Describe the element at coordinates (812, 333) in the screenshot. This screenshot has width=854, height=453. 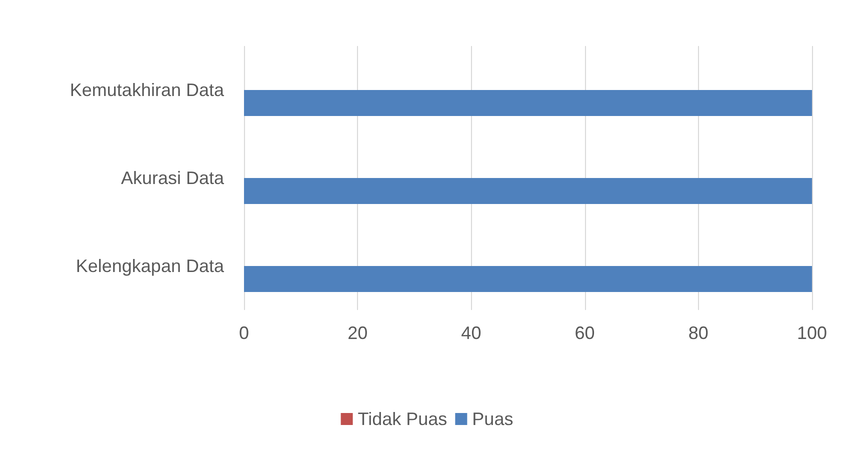
I see `x-tick-label: 100` at that location.